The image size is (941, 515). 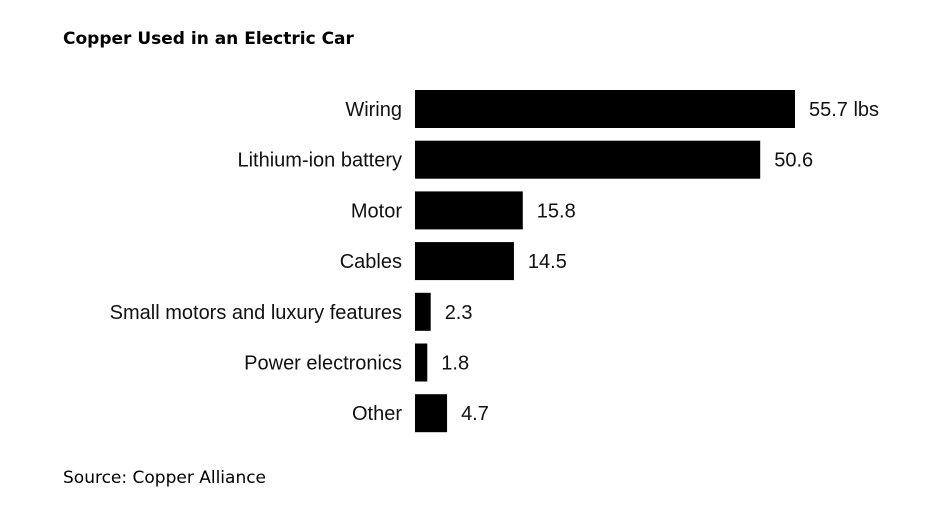 I want to click on category-label: Wiring, so click(x=373, y=110).